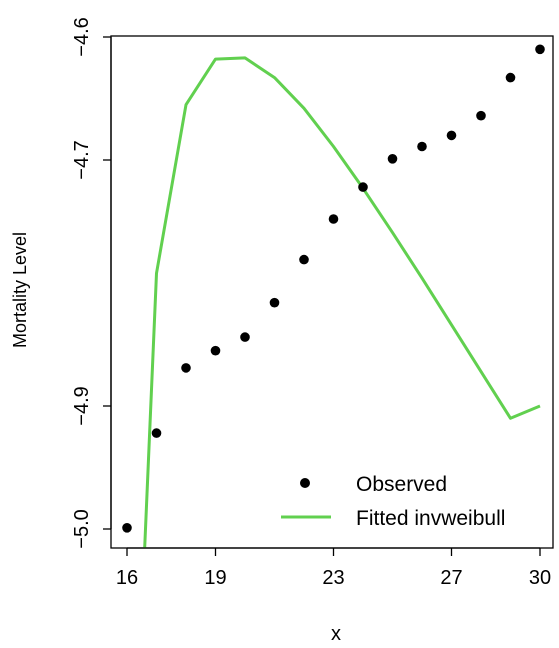 This screenshot has height=648, width=559. Describe the element at coordinates (82, 528) in the screenshot. I see `y-tick-label: −5.0` at that location.